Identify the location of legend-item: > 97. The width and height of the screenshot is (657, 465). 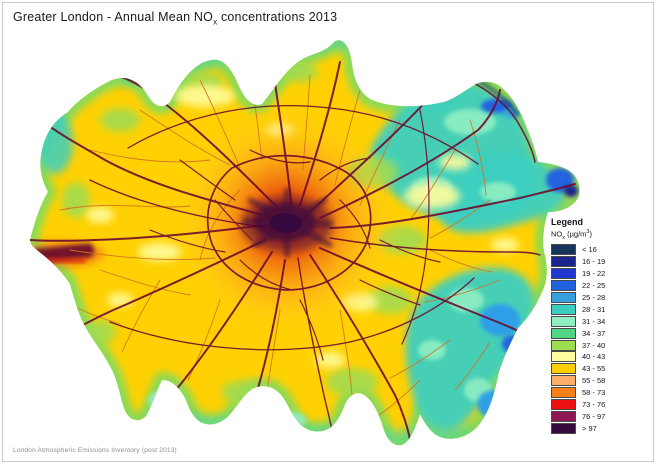
(602, 428).